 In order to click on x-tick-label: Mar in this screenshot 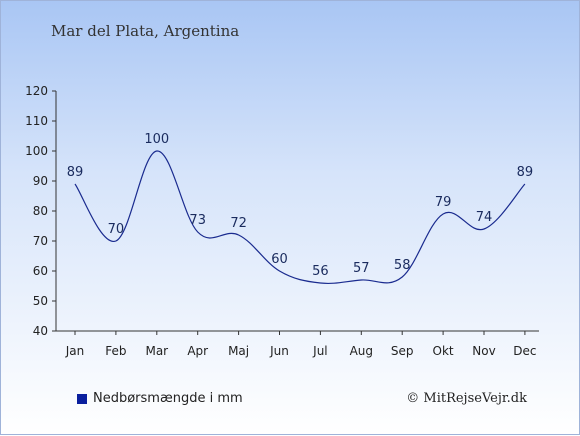, I will do `click(156, 351)`.